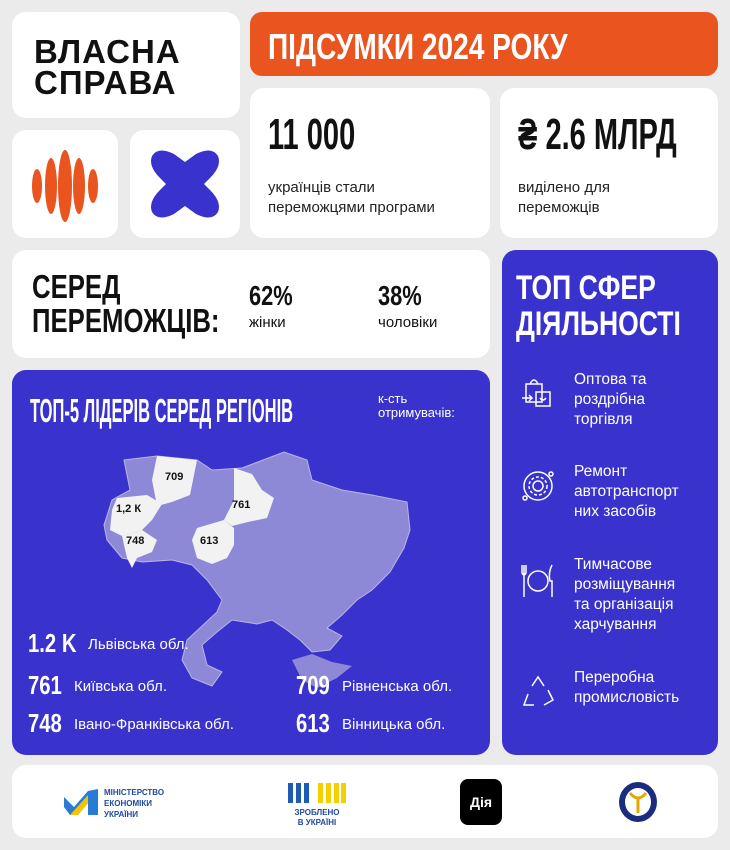 The image size is (730, 850). I want to click on leader-name: Львівська обл., so click(138, 644).